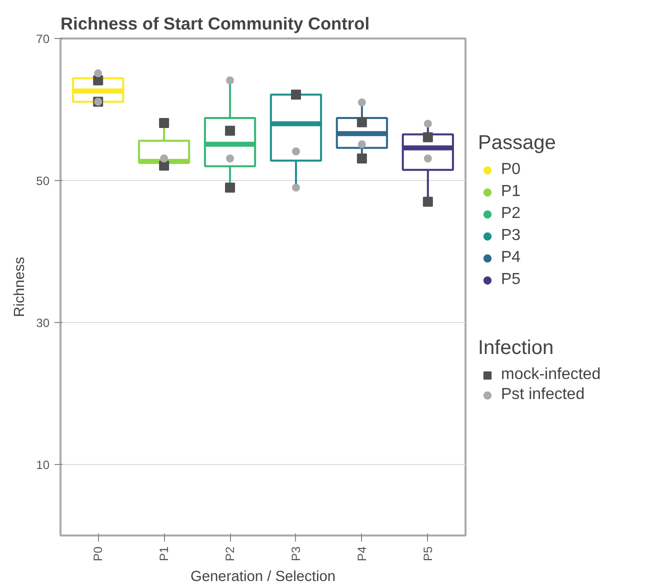 The image size is (671, 588). I want to click on y-tick-label: 10, so click(43, 465).